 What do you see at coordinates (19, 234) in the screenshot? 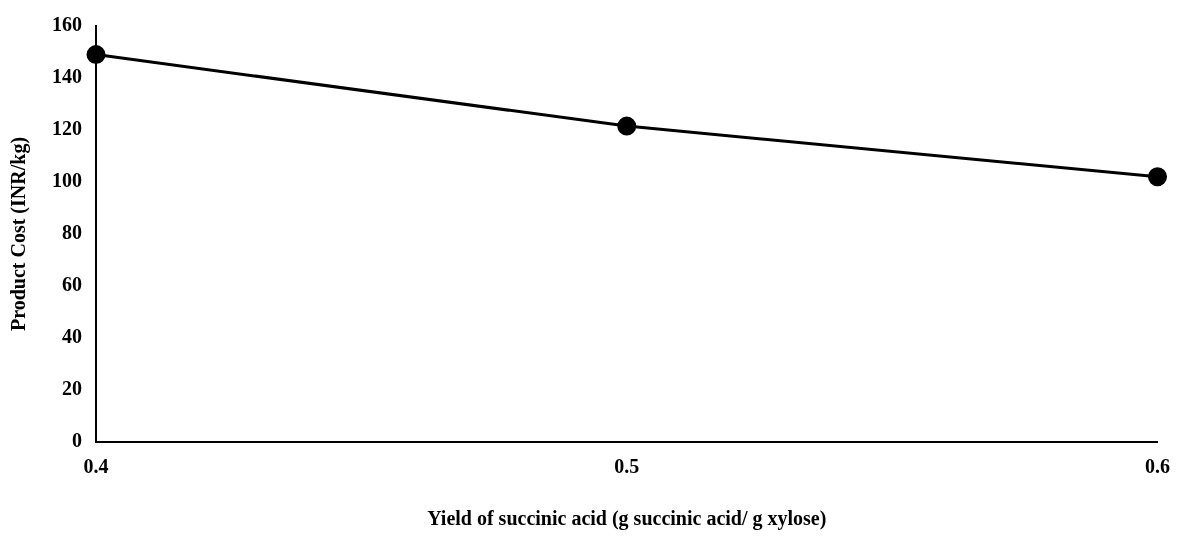
I see `y-axis-title: Product Cost (INR/kg)` at bounding box center [19, 234].